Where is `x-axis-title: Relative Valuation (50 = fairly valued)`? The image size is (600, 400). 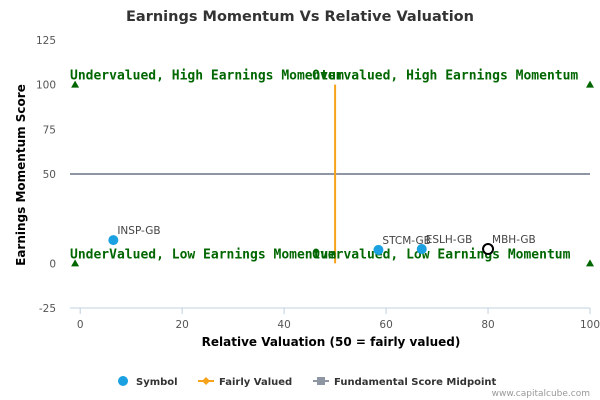 x-axis-title: Relative Valuation (50 = fairly valued) is located at coordinates (331, 342).